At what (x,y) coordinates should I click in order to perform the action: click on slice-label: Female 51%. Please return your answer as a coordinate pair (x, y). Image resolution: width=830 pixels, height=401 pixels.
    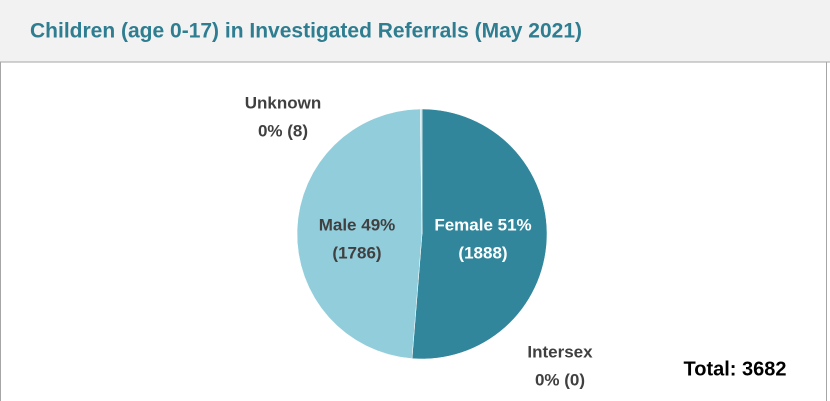
    Looking at the image, I should click on (482, 224).